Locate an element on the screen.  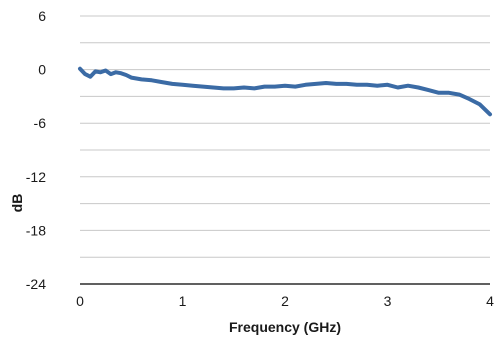
x-tick-label: 3 is located at coordinates (388, 301).